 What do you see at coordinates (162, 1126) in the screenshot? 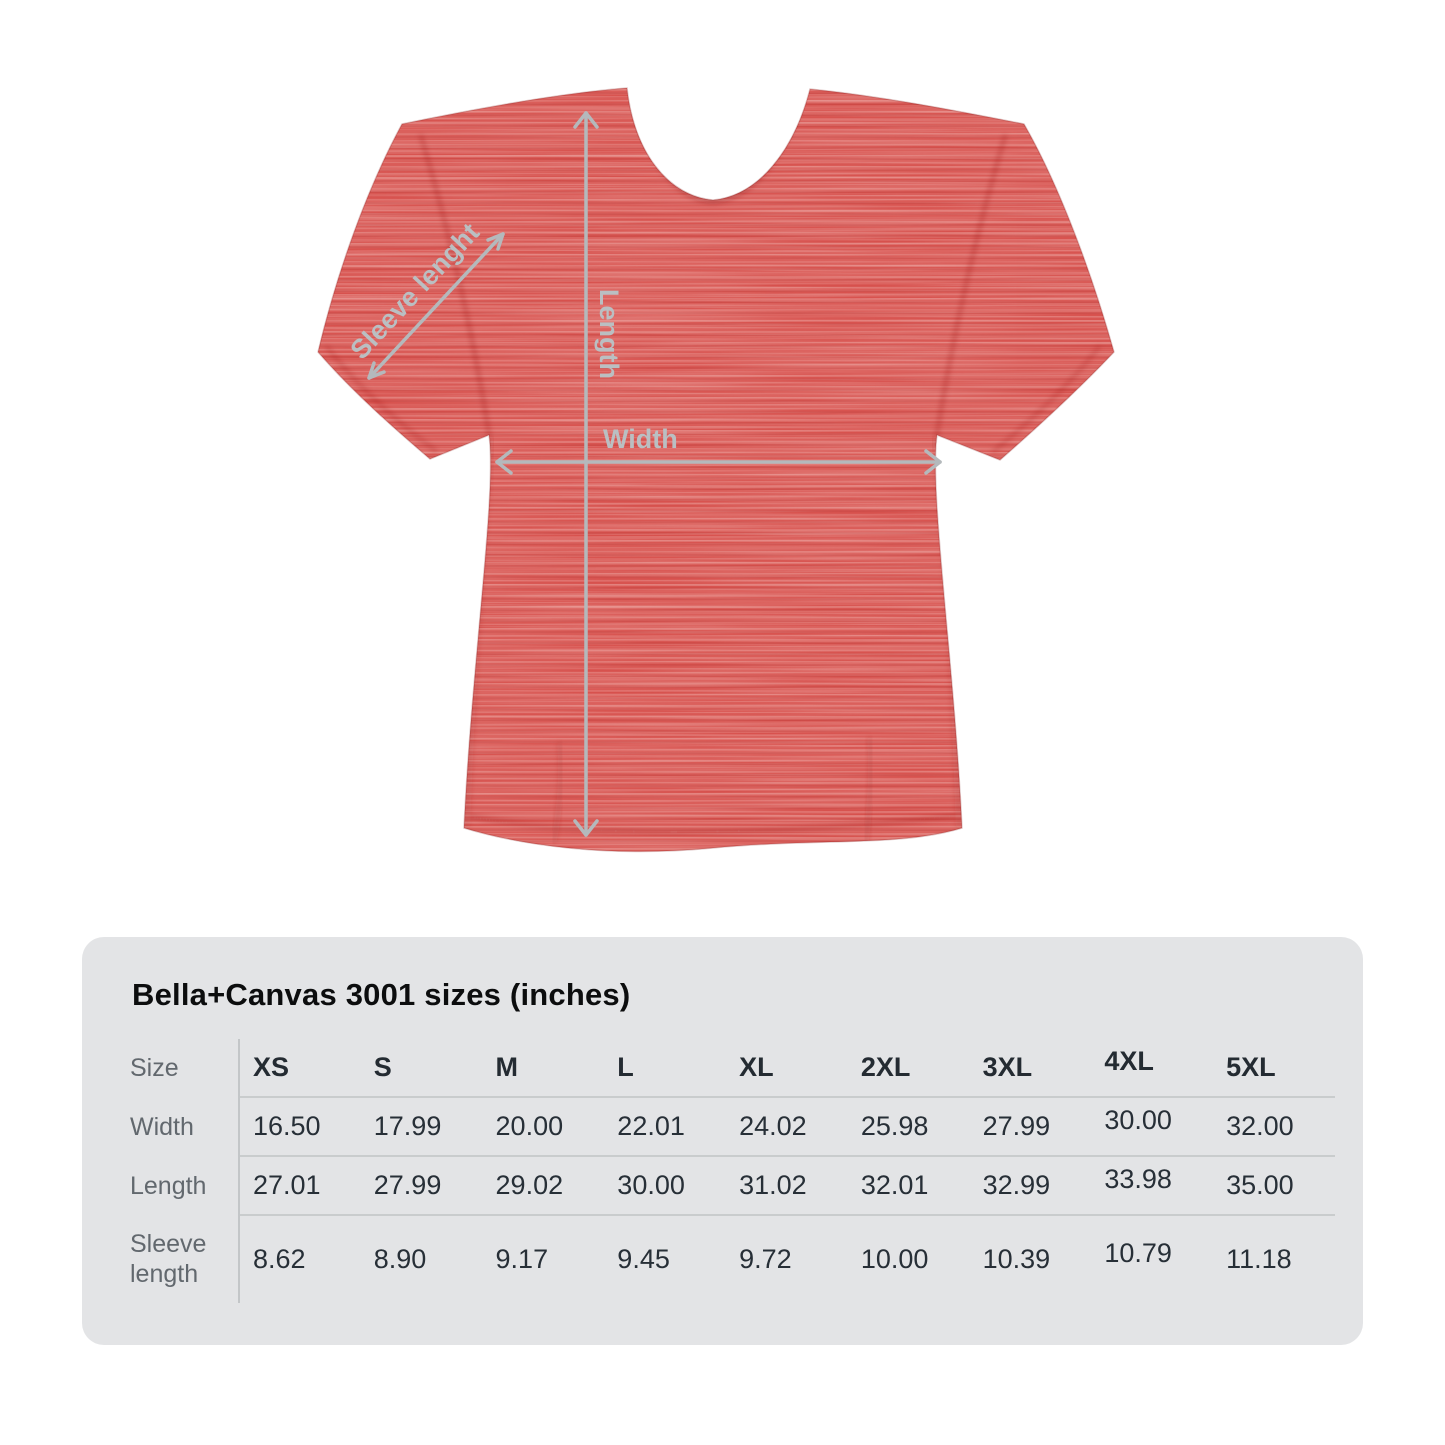
I see `row-label: Width` at bounding box center [162, 1126].